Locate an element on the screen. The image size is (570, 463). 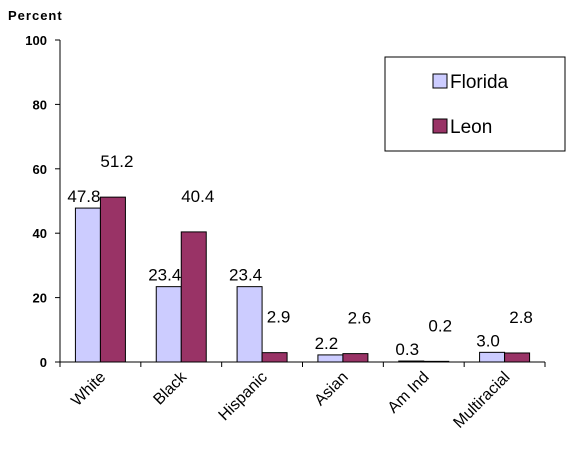
bar-leon-hispanic is located at coordinates (274, 357).